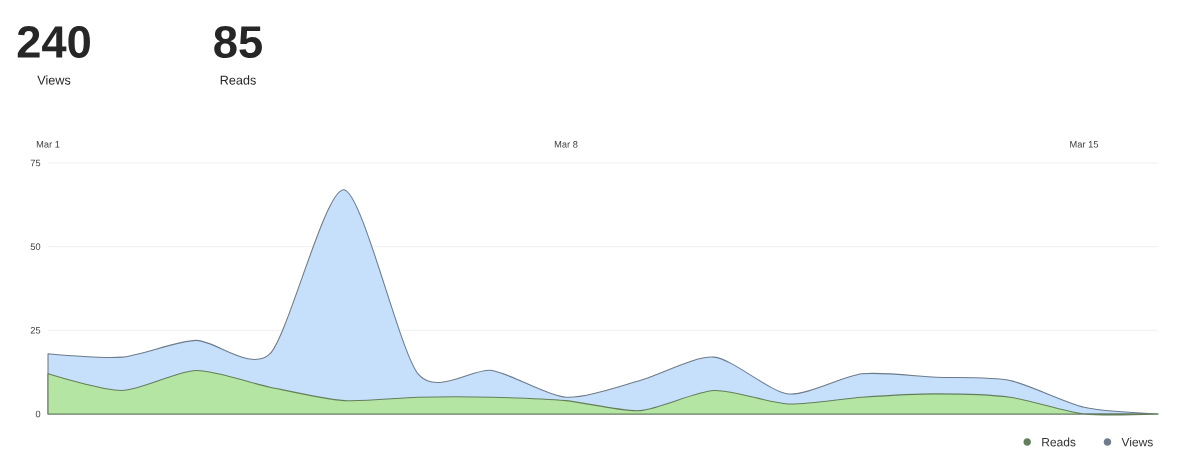 The height and width of the screenshot is (464, 1200). Describe the element at coordinates (1084, 144) in the screenshot. I see `x-tick-label: Mar 15` at that location.